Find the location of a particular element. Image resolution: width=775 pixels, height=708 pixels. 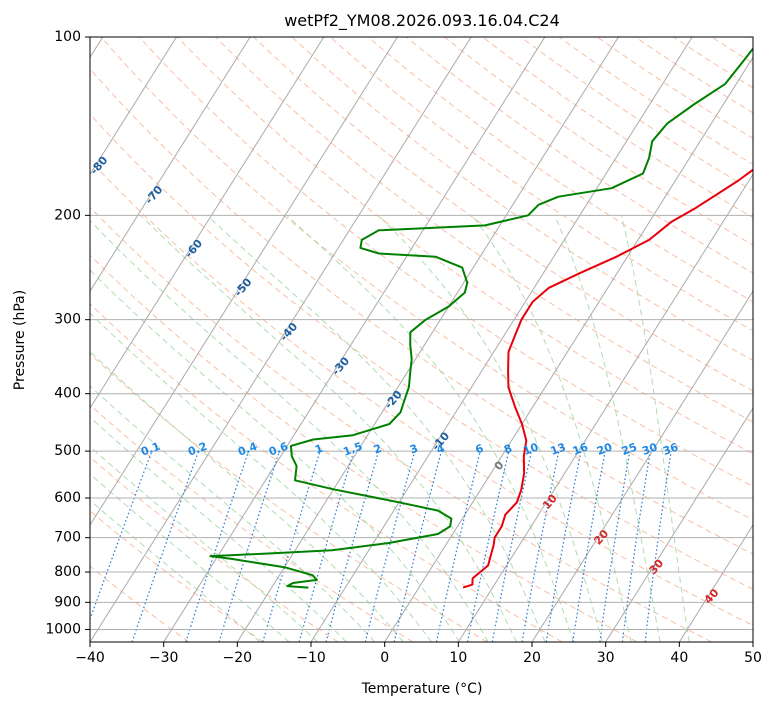

y-tick-label: 200 is located at coordinates (67, 215).